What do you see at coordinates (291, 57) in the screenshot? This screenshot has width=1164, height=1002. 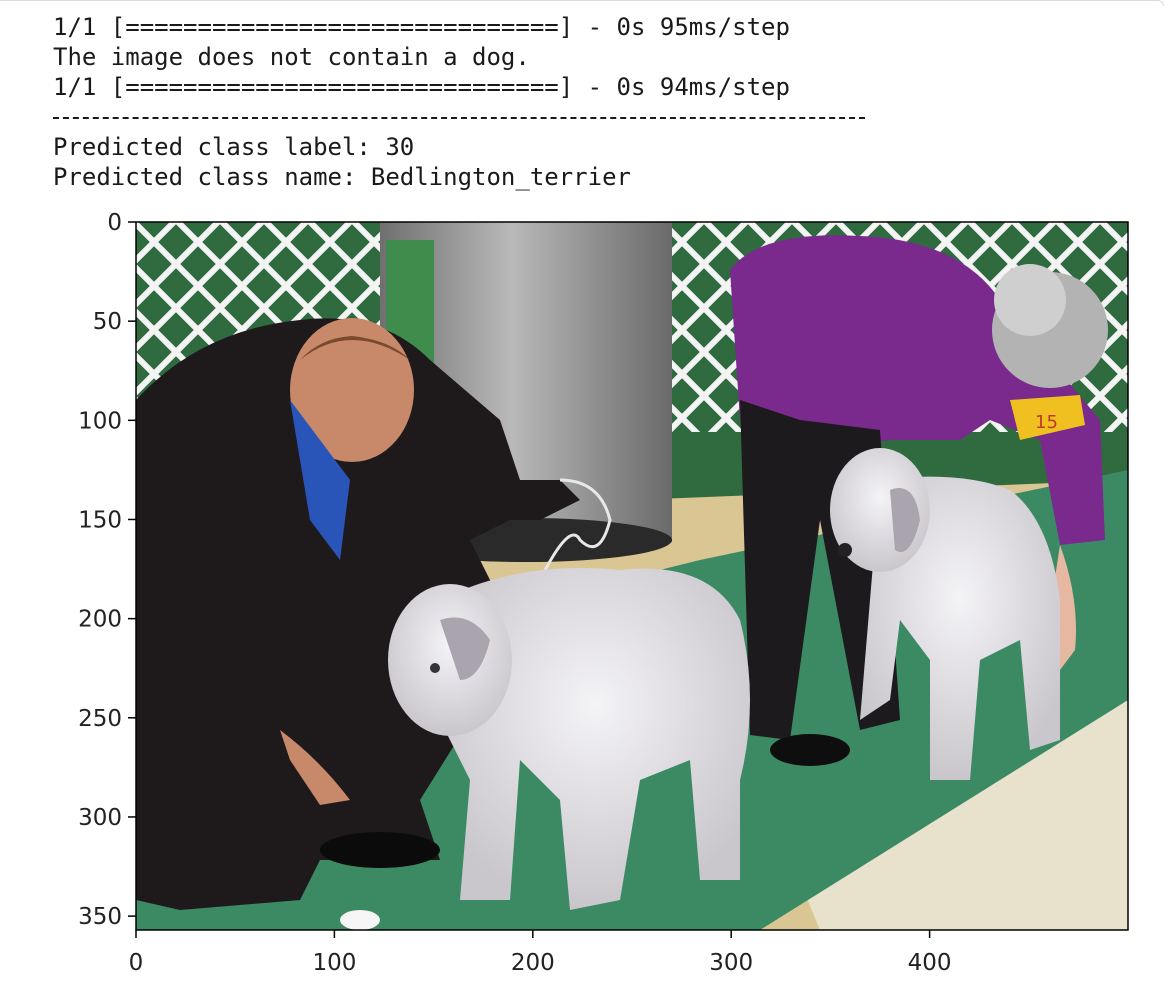 I see `no-dog-message: The image does not contain a dog.` at bounding box center [291, 57].